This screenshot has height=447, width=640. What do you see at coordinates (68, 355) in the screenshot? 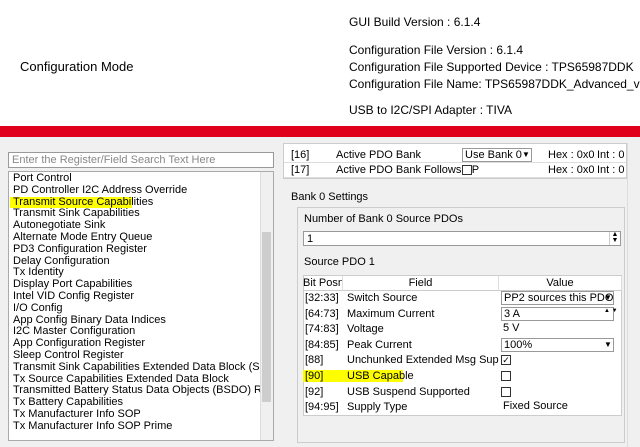
I see `list-item: Sleep Control Register` at bounding box center [68, 355].